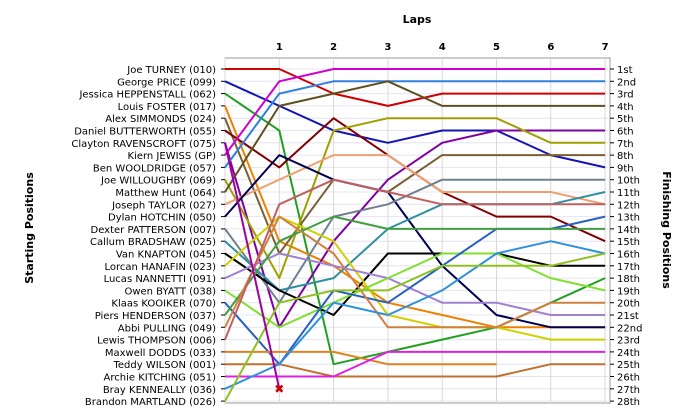  I want to click on starting-position-label: Abbi PULLING (049), so click(167, 328).